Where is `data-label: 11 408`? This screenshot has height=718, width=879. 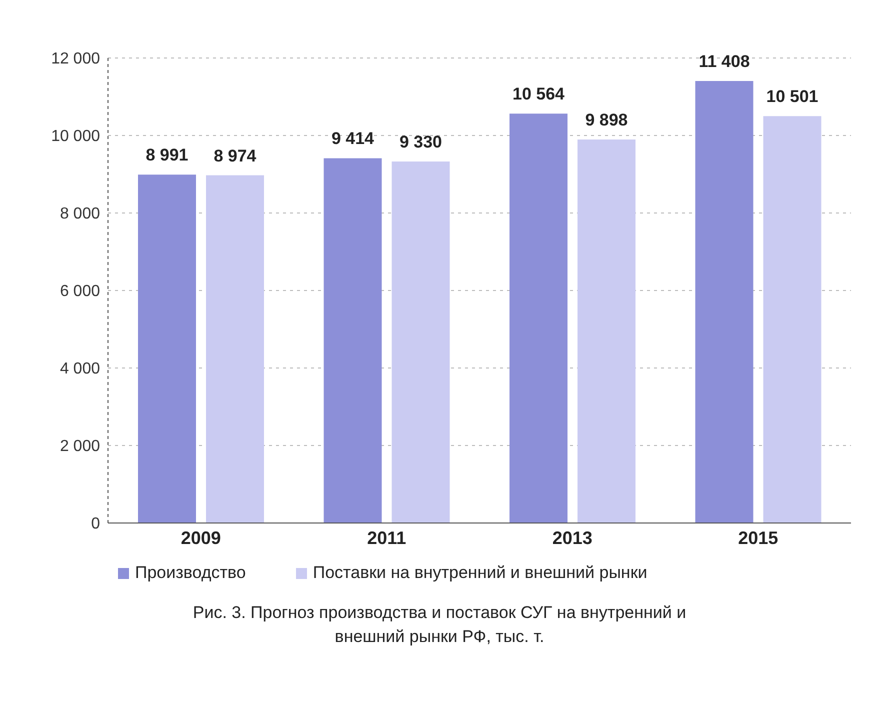 data-label: 11 408 is located at coordinates (724, 61).